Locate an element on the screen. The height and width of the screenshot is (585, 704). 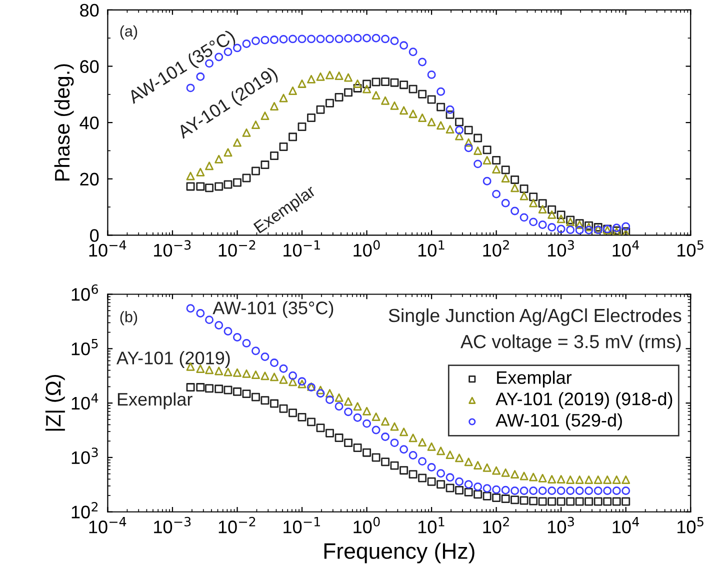
annotation: AY-101 (2019) is located at coordinates (173, 359).